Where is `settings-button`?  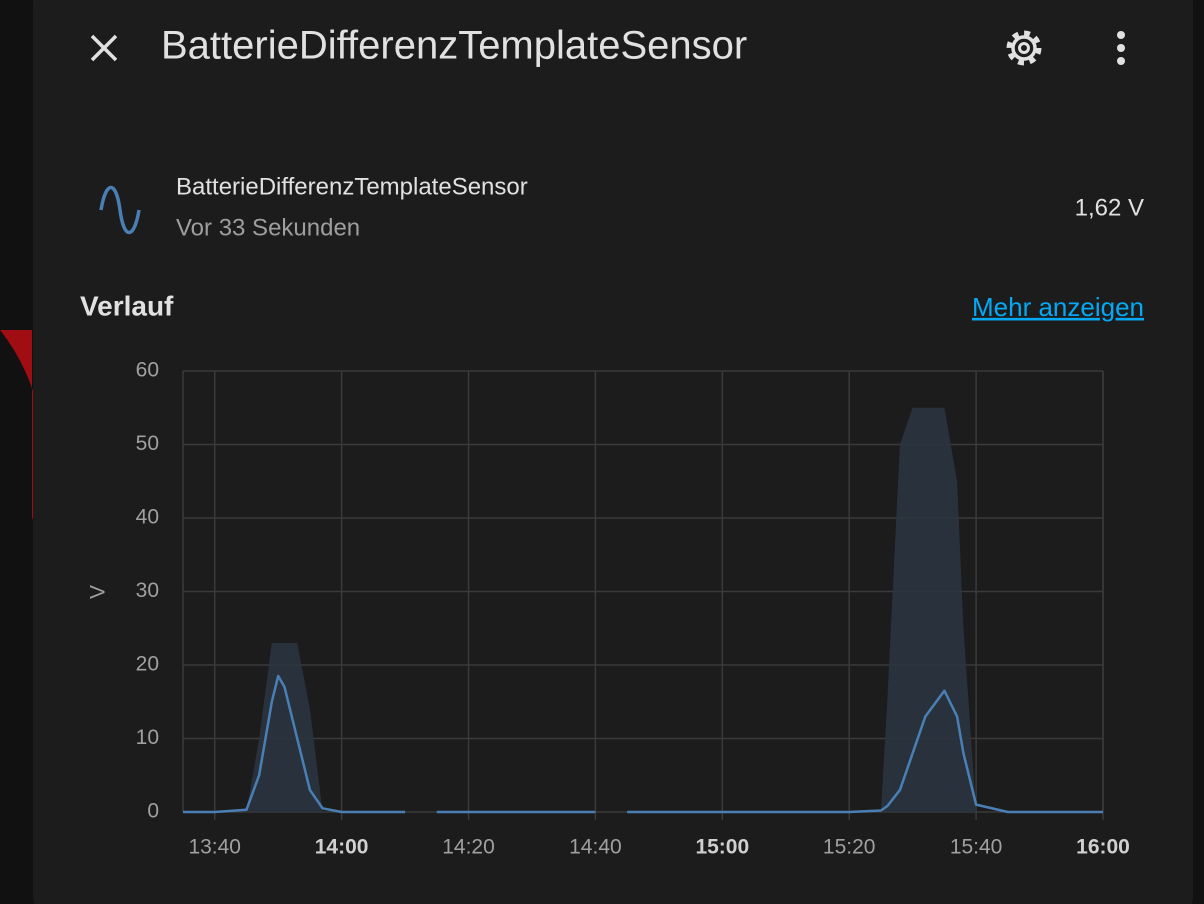
settings-button is located at coordinates (1024, 48).